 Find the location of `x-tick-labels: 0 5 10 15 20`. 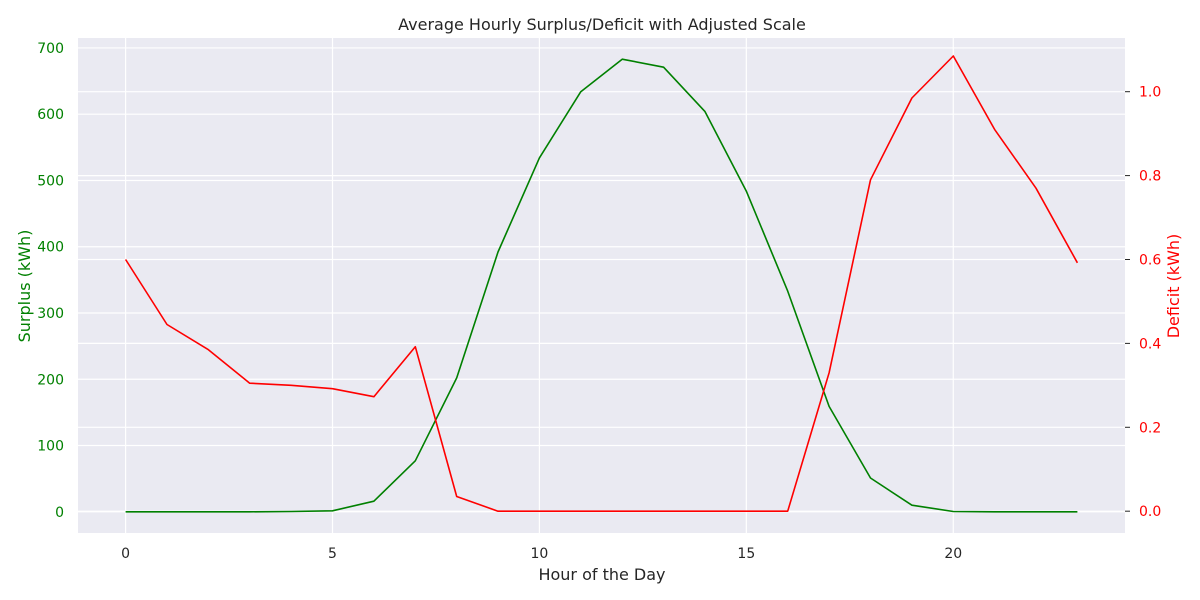

x-tick-labels: 0 5 10 15 20 is located at coordinates (541, 554).